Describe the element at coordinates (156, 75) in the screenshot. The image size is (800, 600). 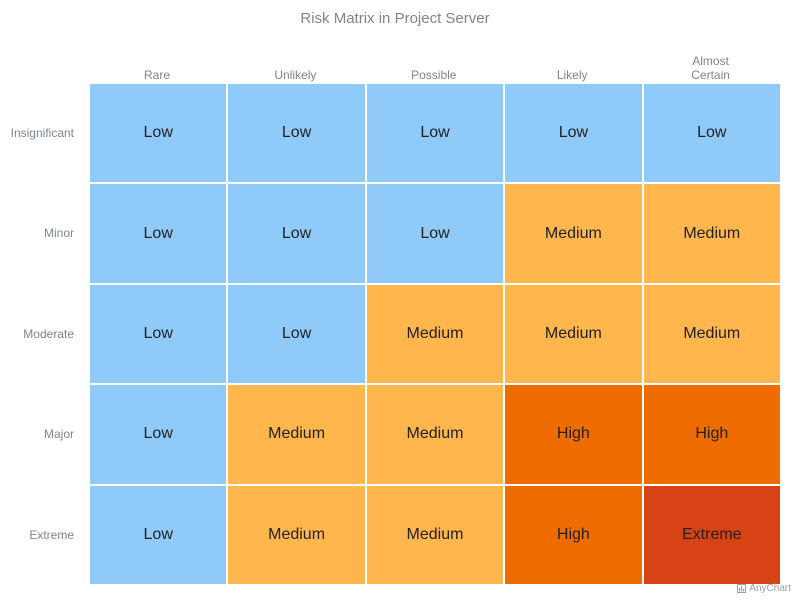
I see `column-header: Rare` at that location.